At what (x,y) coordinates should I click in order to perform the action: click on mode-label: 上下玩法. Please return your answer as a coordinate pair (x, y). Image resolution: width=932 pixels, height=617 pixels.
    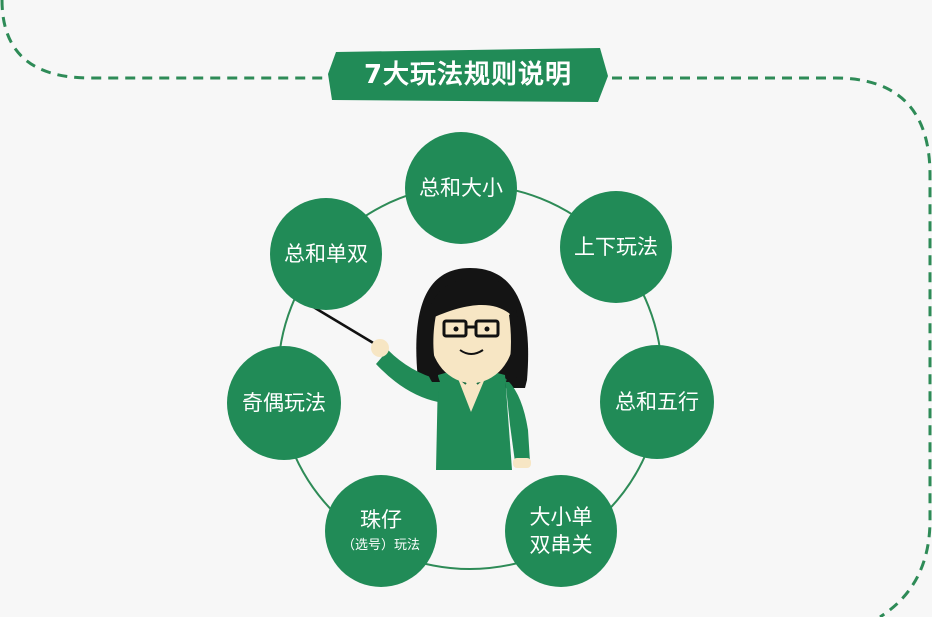
    Looking at the image, I should click on (616, 247).